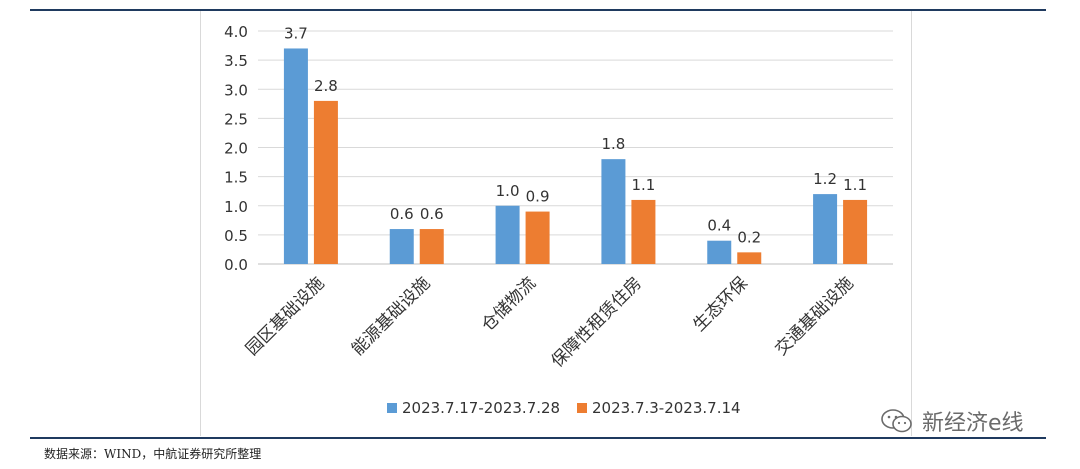 The width and height of the screenshot is (1080, 469). I want to click on x-axis-ticks: 园区基础设施 能源基础设施 仓储物流 保障性租赁住房 生态环保 交通基础设施, so click(549, 322).